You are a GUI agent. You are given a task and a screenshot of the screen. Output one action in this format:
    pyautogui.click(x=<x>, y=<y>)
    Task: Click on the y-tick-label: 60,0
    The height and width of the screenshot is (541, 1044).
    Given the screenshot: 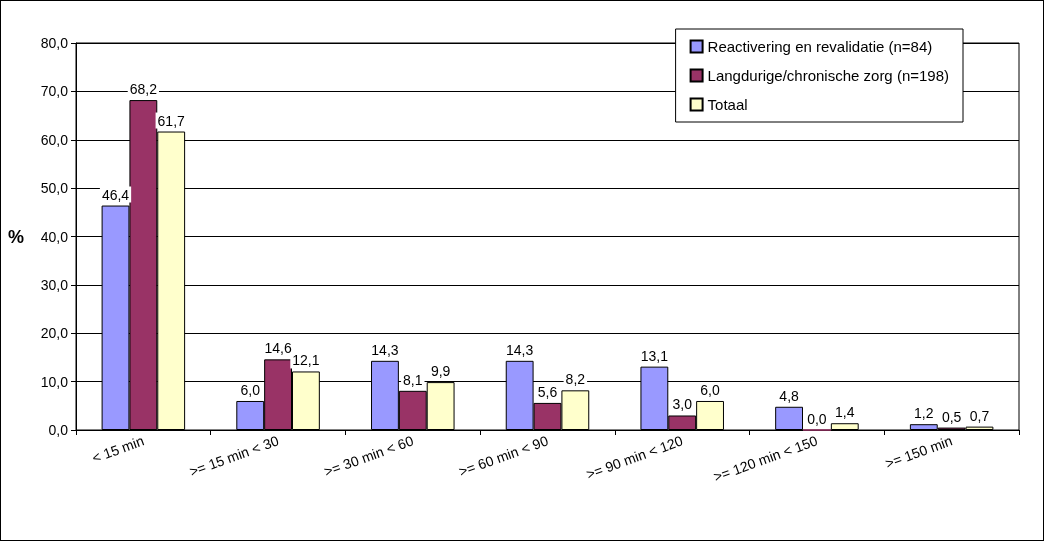 What is the action you would take?
    pyautogui.click(x=54, y=139)
    